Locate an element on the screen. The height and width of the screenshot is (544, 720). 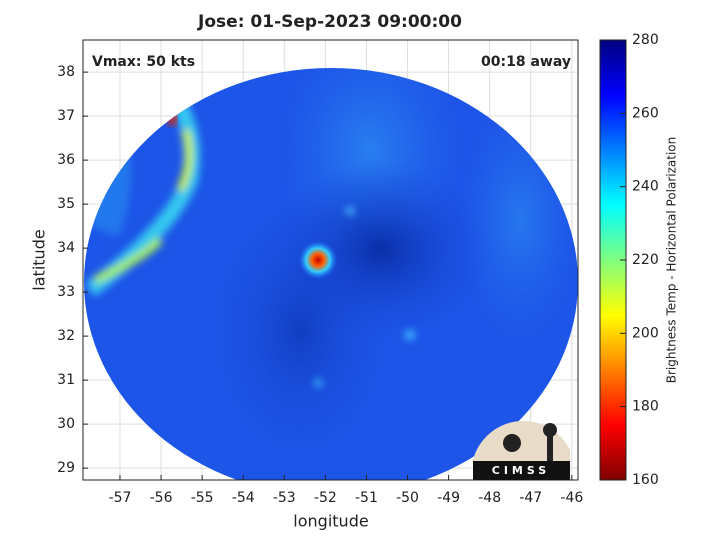
x-tick-label: -50 is located at coordinates (407, 498).